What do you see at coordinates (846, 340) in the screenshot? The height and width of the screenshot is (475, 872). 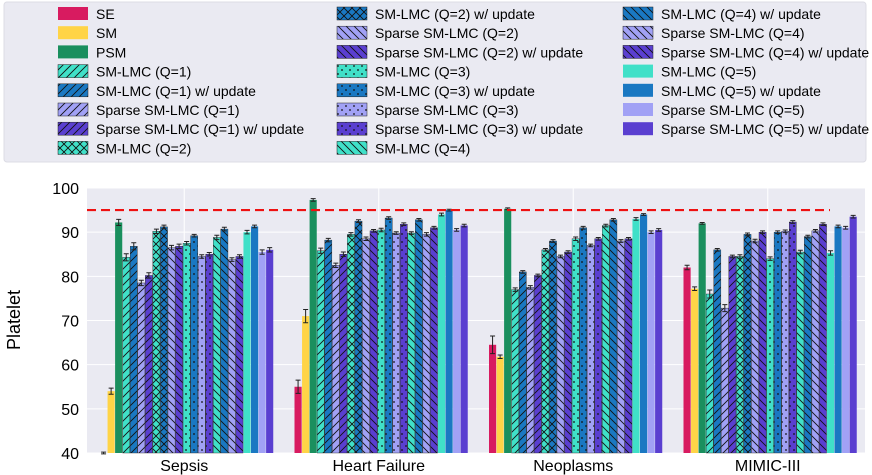 I see `bar-sparse-sm-lmc-q-5-mimic-iii` at bounding box center [846, 340].